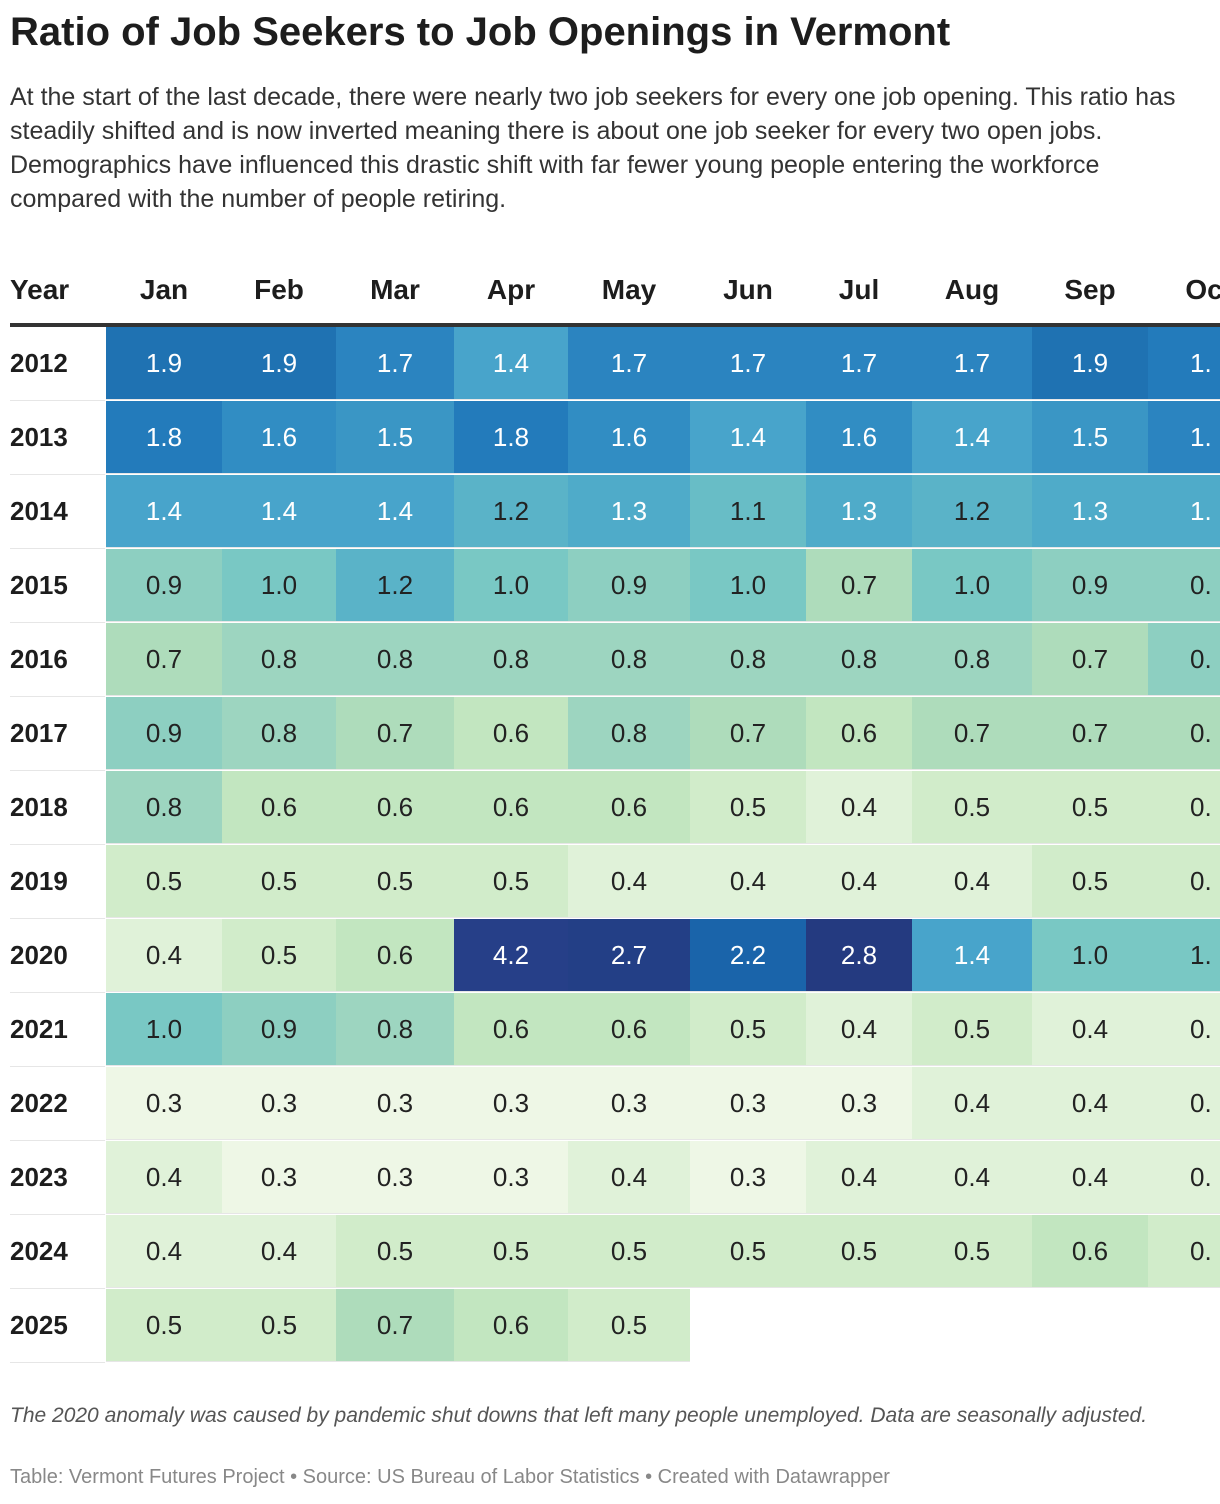 The height and width of the screenshot is (1504, 1220). I want to click on row-year: 2017, so click(57, 734).